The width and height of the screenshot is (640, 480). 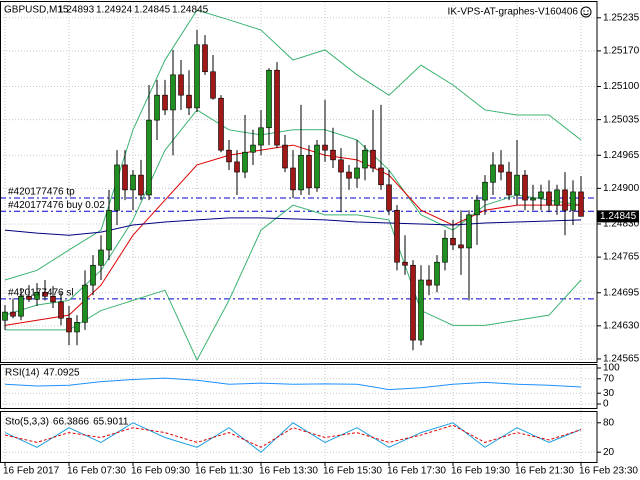 I want to click on y-tick-label: 1.24900, so click(x=621, y=188).